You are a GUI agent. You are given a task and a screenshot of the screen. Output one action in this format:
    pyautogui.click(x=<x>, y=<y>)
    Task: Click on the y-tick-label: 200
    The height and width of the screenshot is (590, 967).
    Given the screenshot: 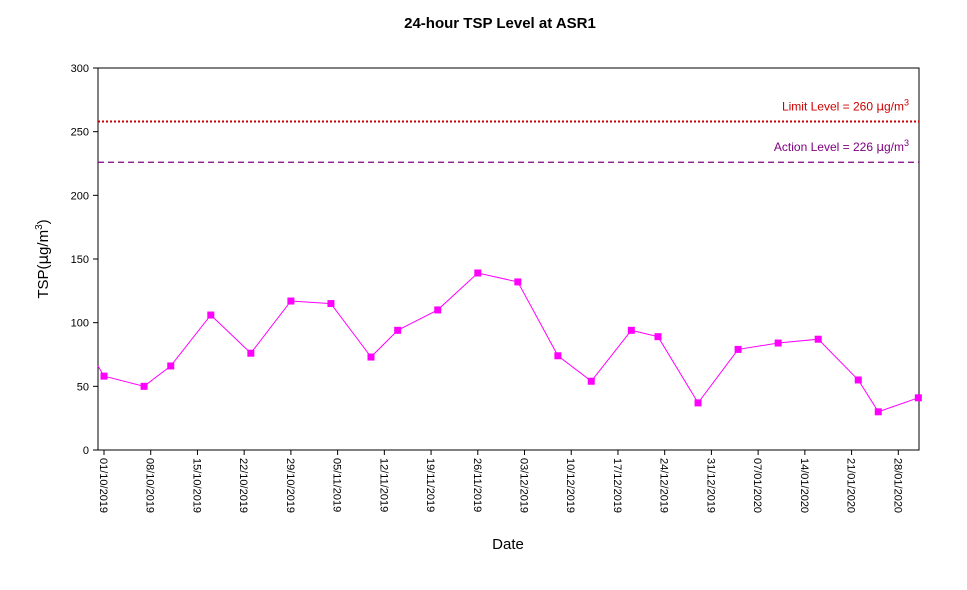 What is the action you would take?
    pyautogui.click(x=80, y=196)
    